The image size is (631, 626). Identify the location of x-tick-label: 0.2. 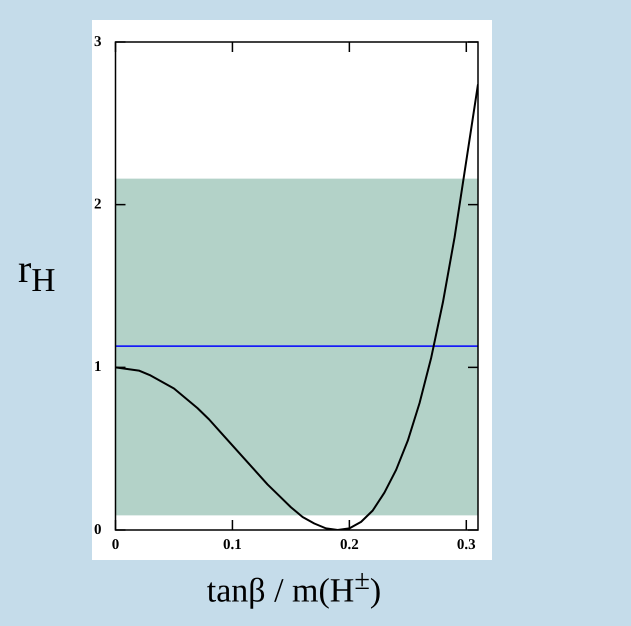
(349, 544).